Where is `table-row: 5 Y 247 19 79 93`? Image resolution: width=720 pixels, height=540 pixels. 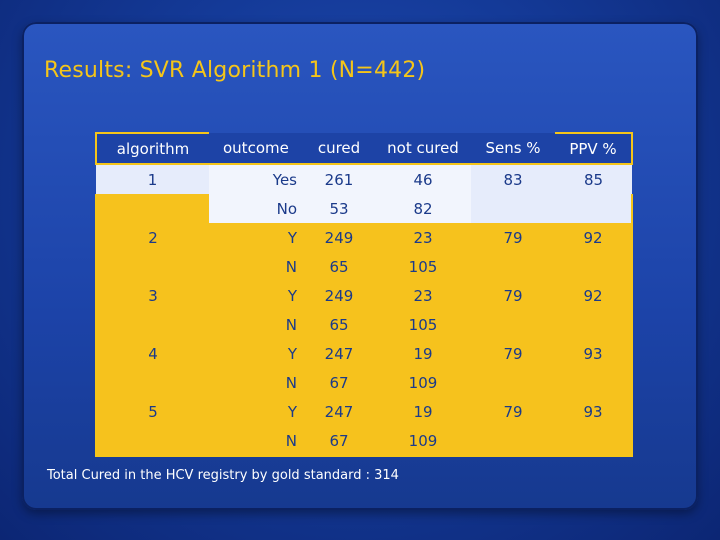 table-row: 5 Y 247 19 79 93 is located at coordinates (364, 411).